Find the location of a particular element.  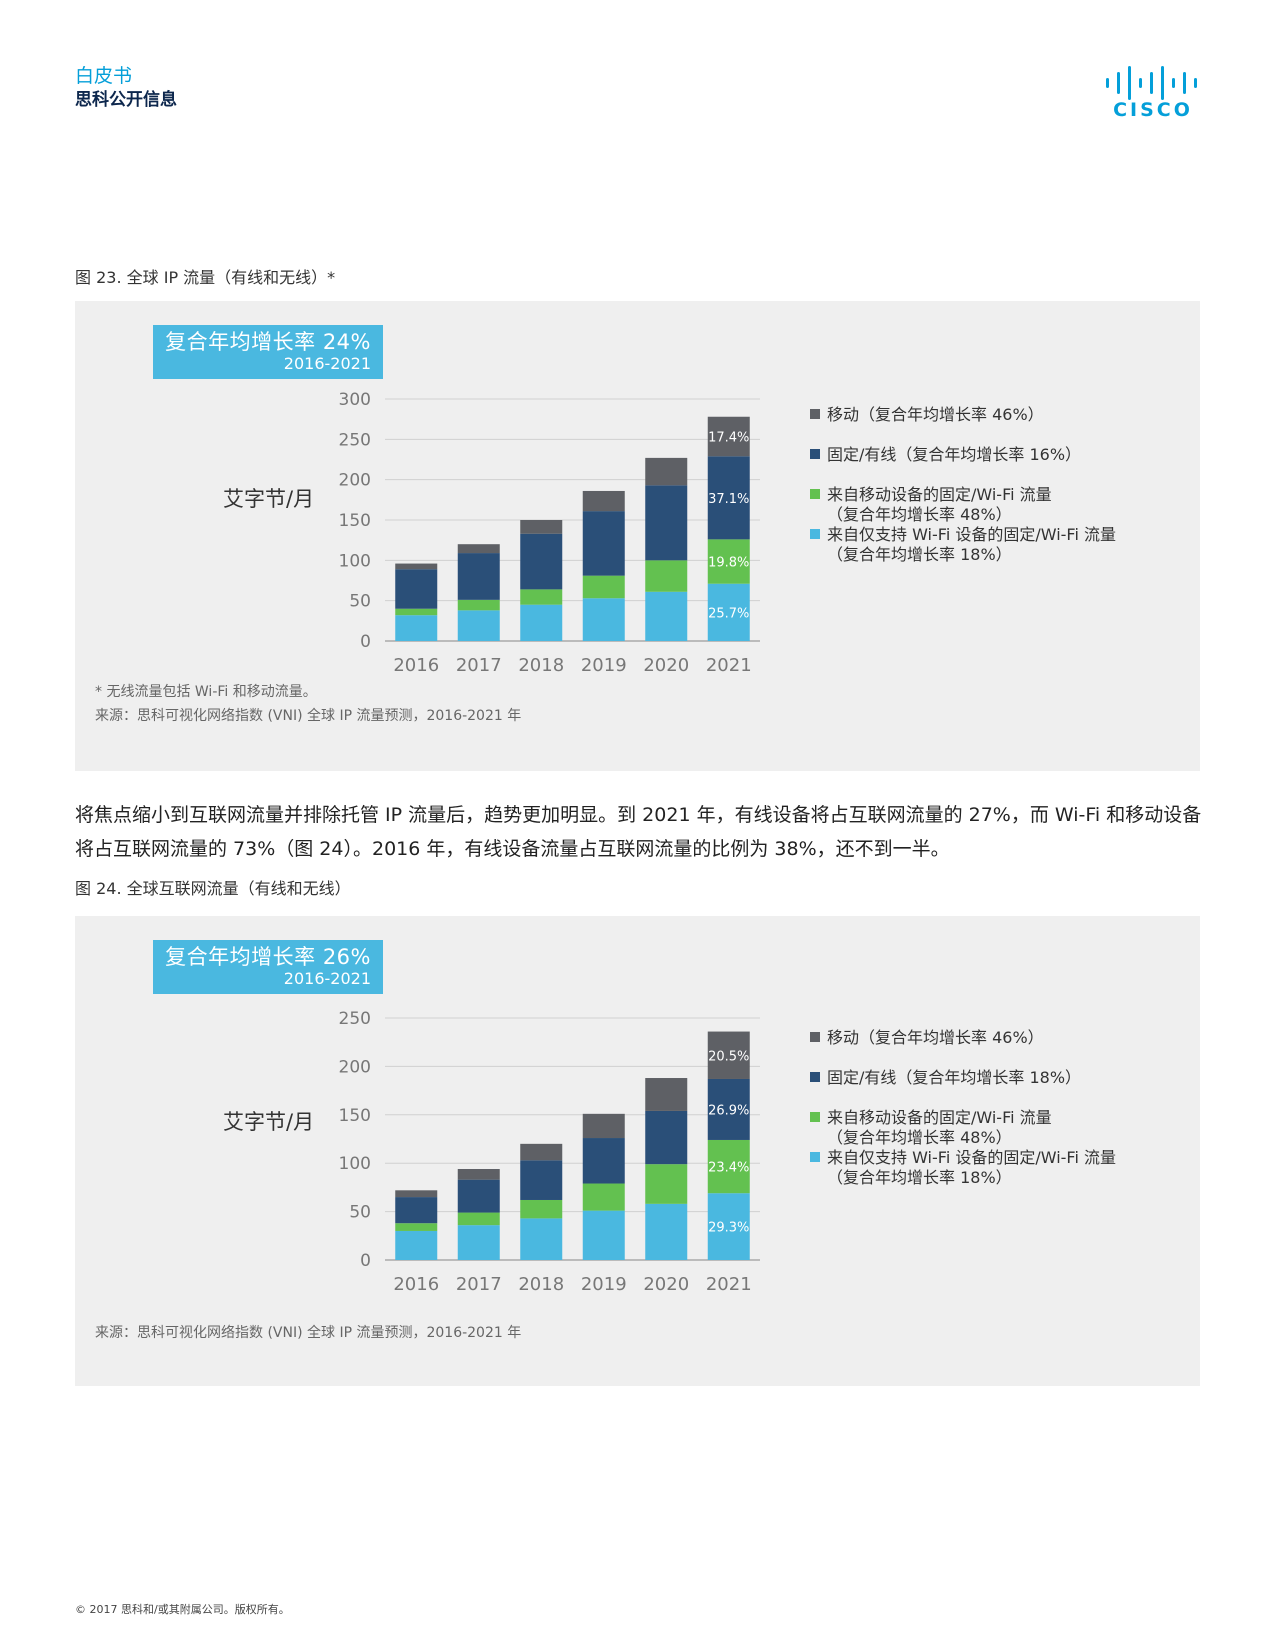

document-classification: 思科公开信息 is located at coordinates (126, 100).